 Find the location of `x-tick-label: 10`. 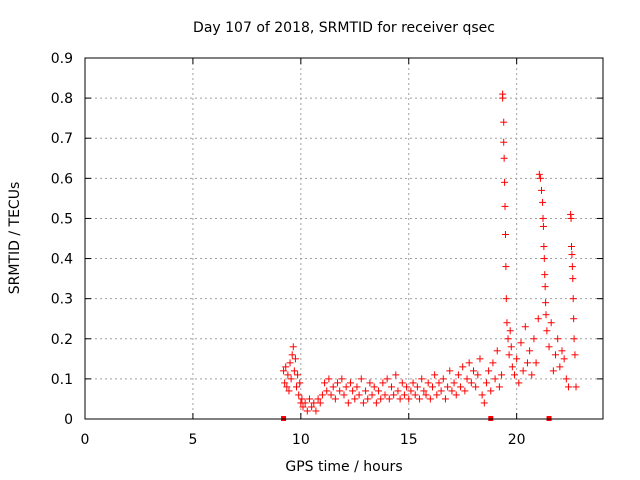

x-tick-label: 10 is located at coordinates (301, 440).